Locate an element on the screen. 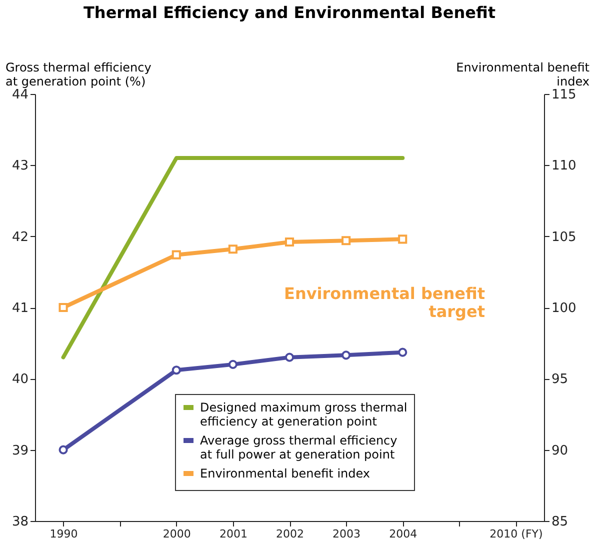 The height and width of the screenshot is (544, 594). y2-tick-label: 105 is located at coordinates (564, 237).